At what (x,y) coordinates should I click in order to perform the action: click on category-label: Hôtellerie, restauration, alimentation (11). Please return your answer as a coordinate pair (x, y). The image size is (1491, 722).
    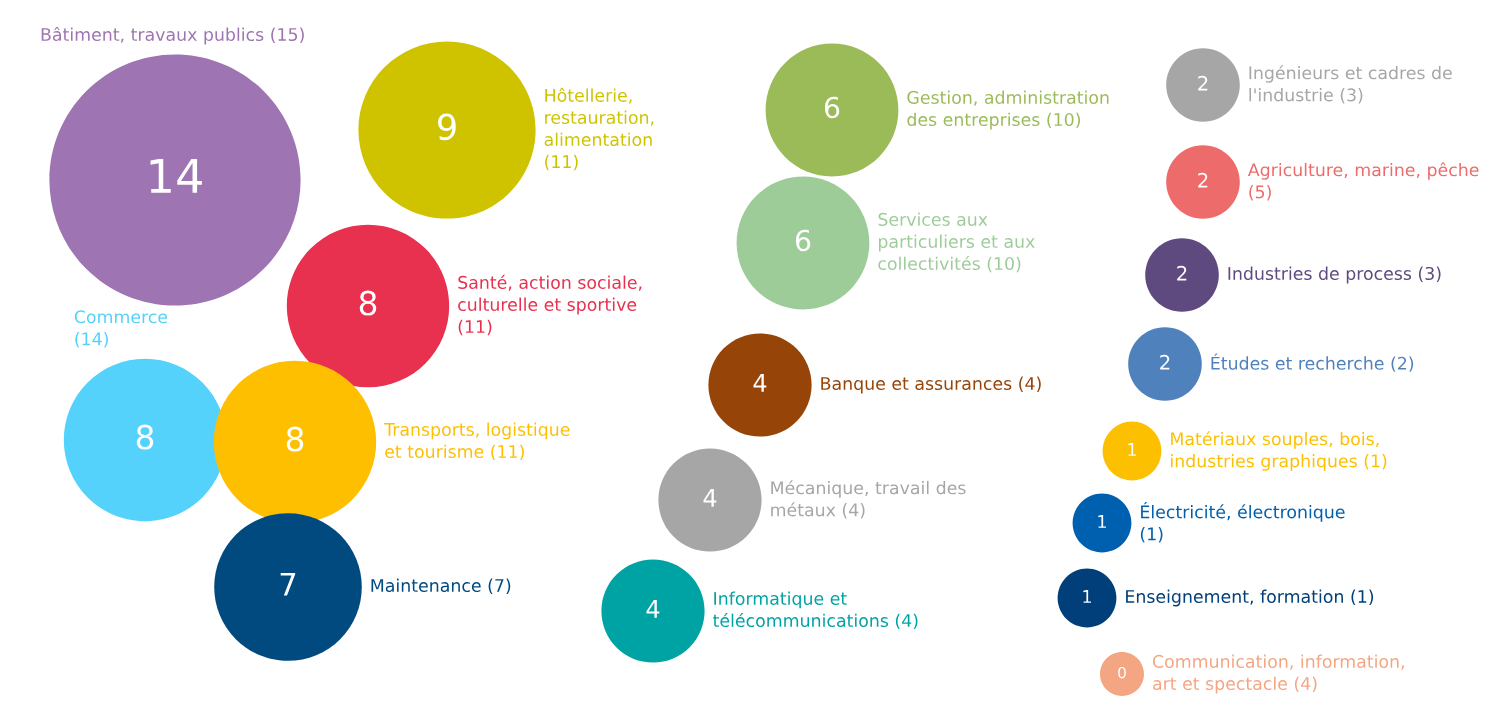
    Looking at the image, I should click on (599, 129).